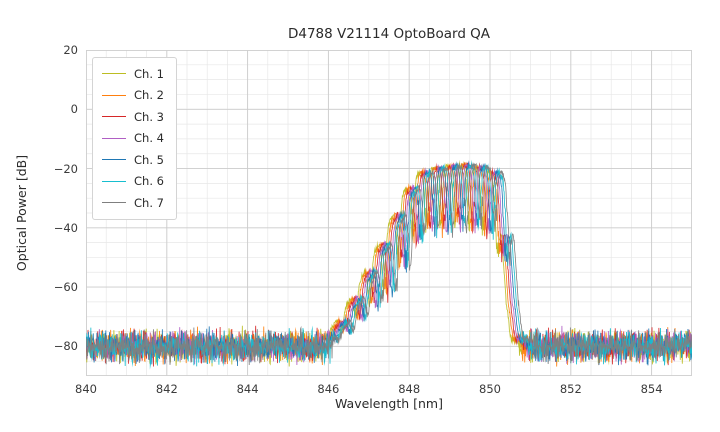 The width and height of the screenshot is (720, 432). I want to click on chart-title: D4788 V21114 OptoBoard QA, so click(389, 34).